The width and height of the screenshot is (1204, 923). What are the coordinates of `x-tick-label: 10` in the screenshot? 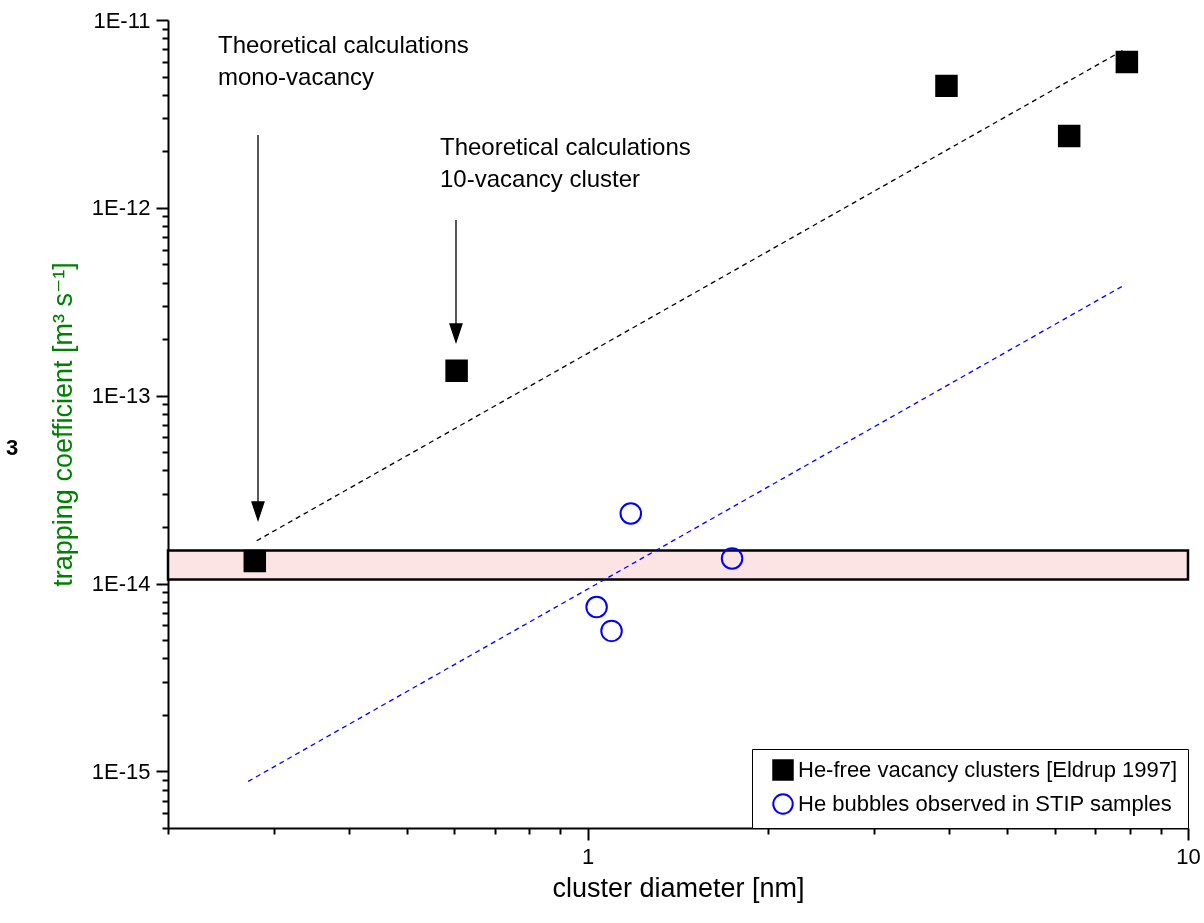 It's located at (1188, 856).